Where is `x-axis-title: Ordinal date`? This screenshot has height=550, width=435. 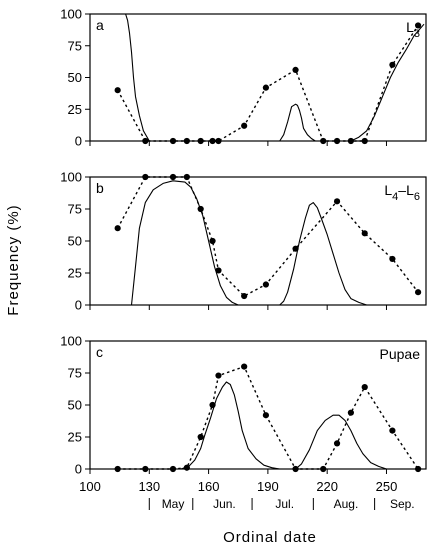 x-axis-title: Ordinal date is located at coordinates (270, 537).